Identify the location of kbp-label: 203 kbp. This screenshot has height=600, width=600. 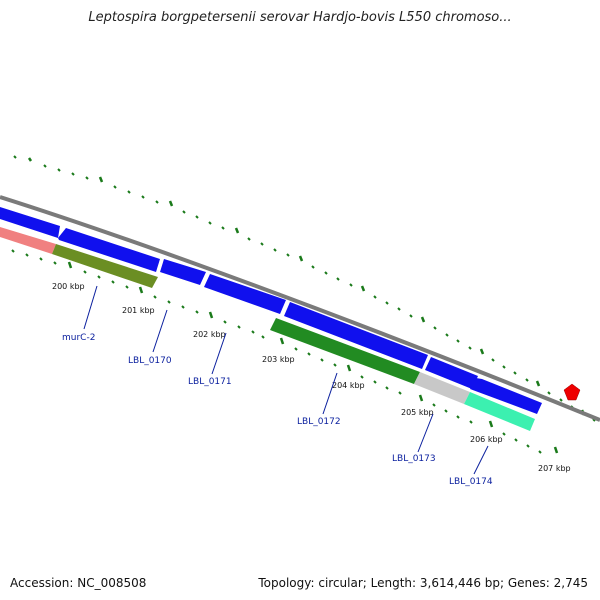
(278, 359).